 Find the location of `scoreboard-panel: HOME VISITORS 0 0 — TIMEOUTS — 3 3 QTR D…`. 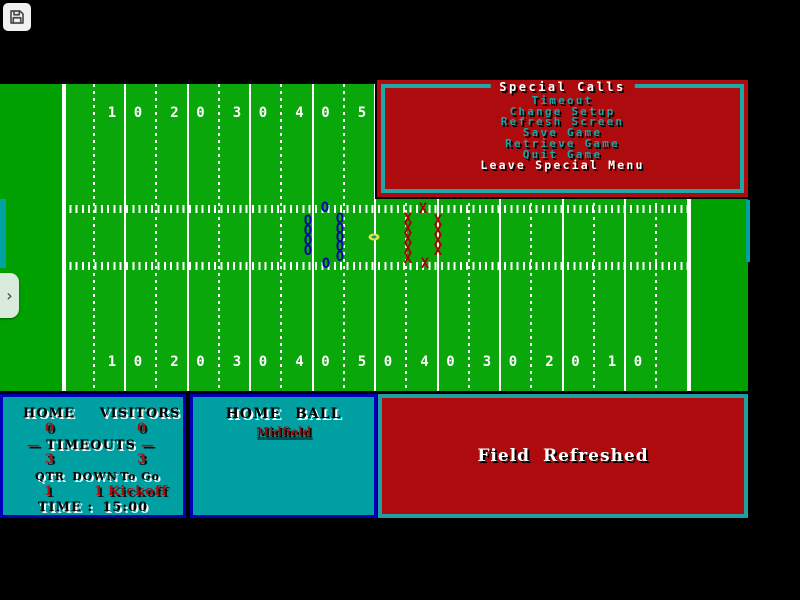

scoreboard-panel: HOME VISITORS 0 0 — TIMEOUTS — 3 3 QTR D… is located at coordinates (93, 456).